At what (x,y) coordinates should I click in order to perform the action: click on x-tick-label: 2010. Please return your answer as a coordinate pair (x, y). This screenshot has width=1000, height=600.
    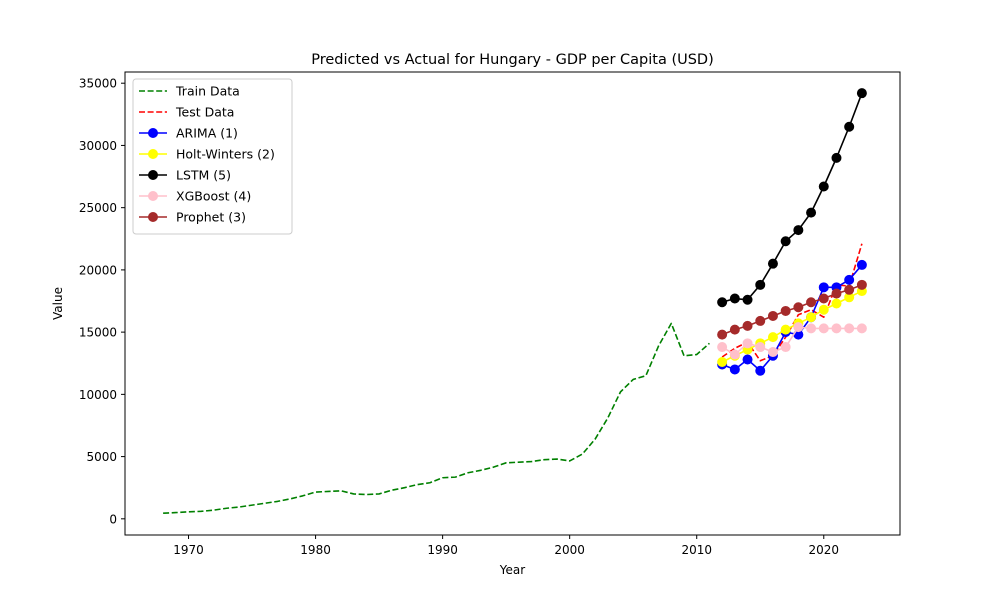
    Looking at the image, I should click on (696, 550).